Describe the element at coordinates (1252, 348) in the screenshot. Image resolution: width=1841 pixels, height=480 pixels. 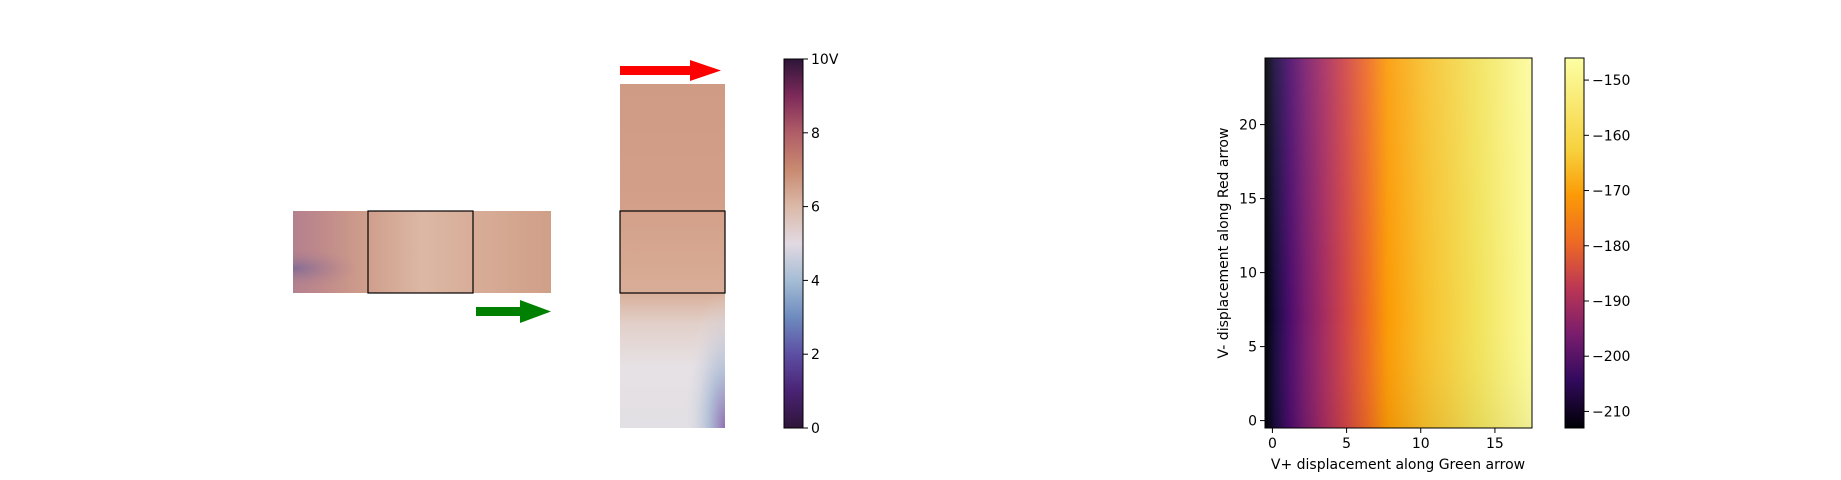
I see `heatmap-y-tick-label: 5` at that location.